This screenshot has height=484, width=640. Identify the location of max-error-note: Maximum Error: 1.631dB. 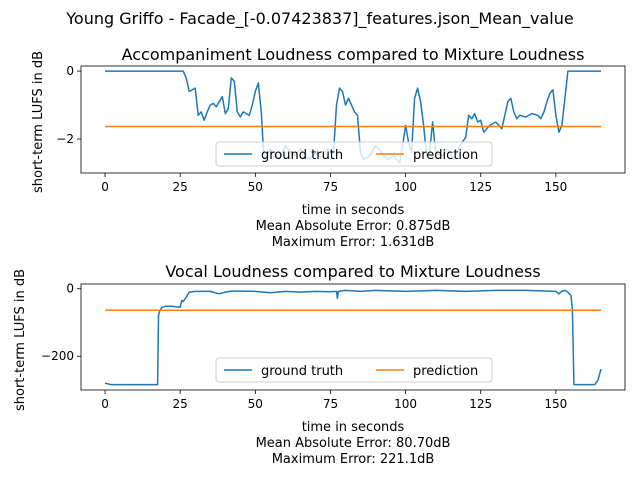
(353, 242).